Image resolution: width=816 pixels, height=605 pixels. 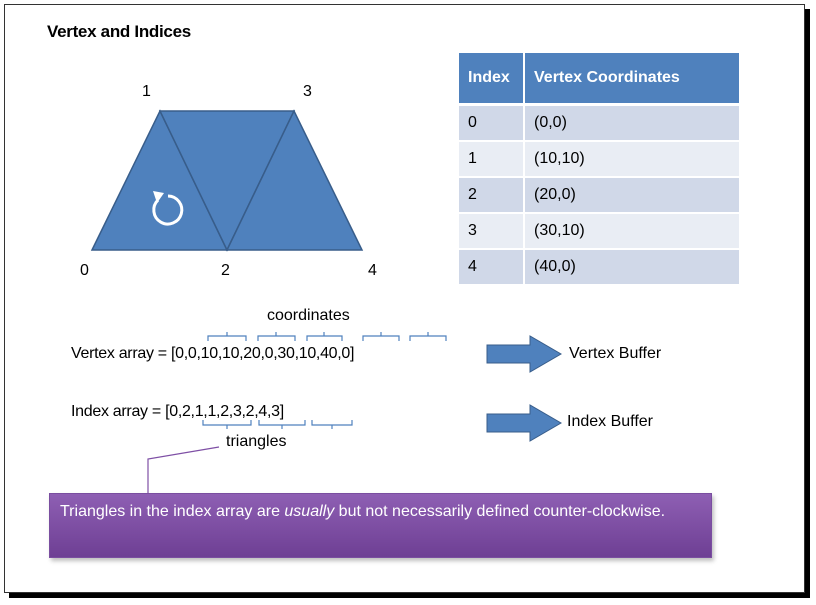 I want to click on table-cell: (20,0), so click(x=632, y=196).